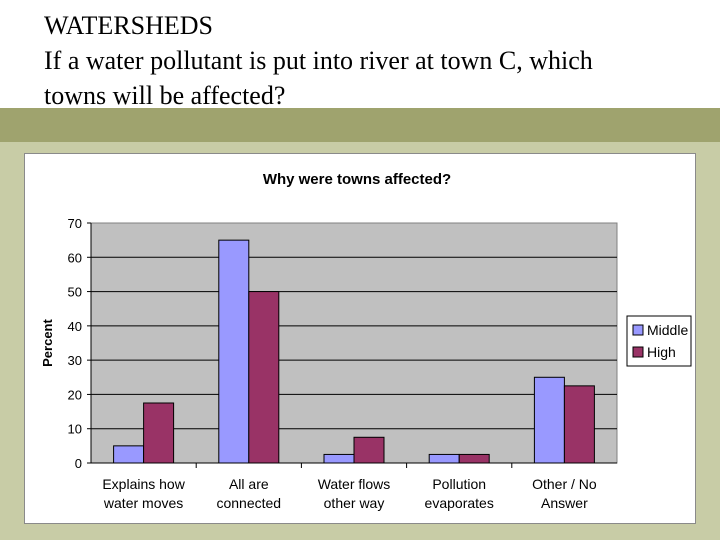 This screenshot has height=540, width=720. I want to click on legend-label-middle: Middle, so click(667, 330).